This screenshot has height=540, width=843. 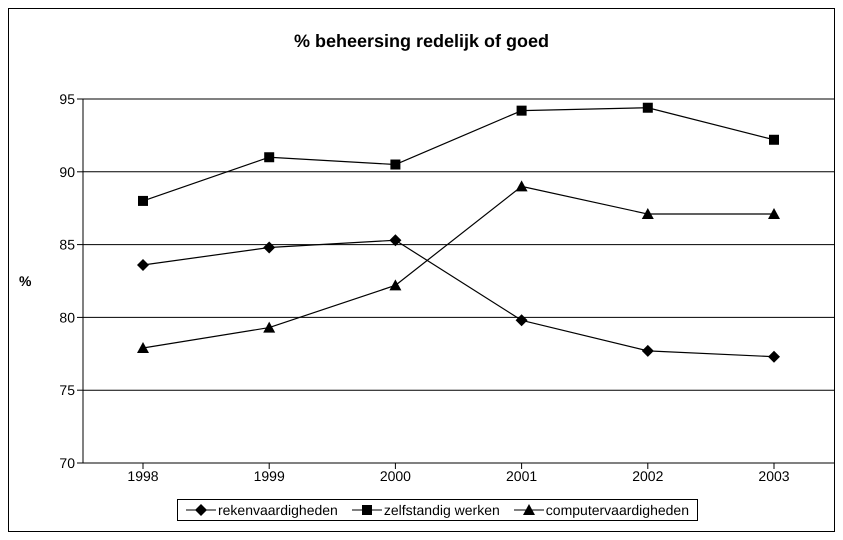 What do you see at coordinates (67, 390) in the screenshot?
I see `y-tick-label: 75` at bounding box center [67, 390].